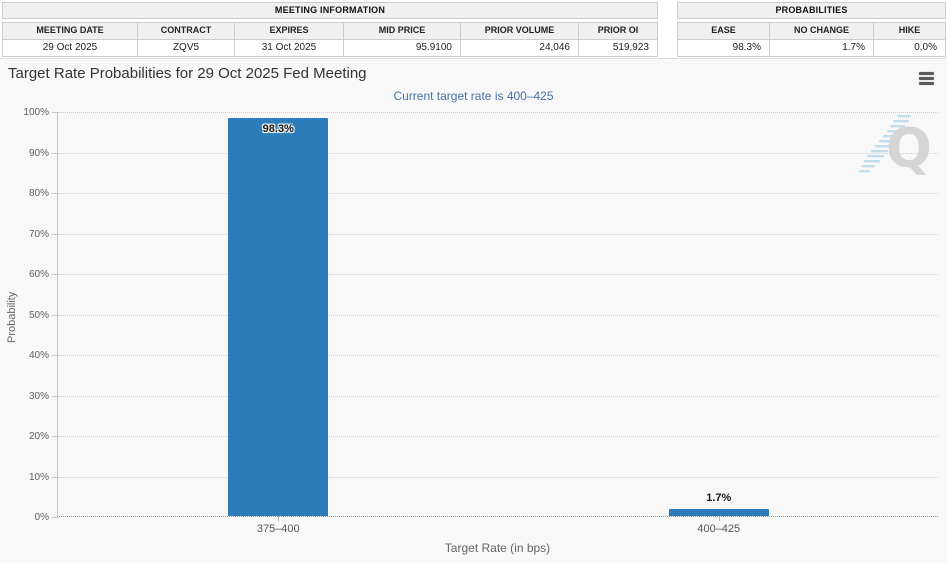 The width and height of the screenshot is (947, 563). What do you see at coordinates (497, 548) in the screenshot?
I see `x-axis-title: Target Rate (in bps)` at bounding box center [497, 548].